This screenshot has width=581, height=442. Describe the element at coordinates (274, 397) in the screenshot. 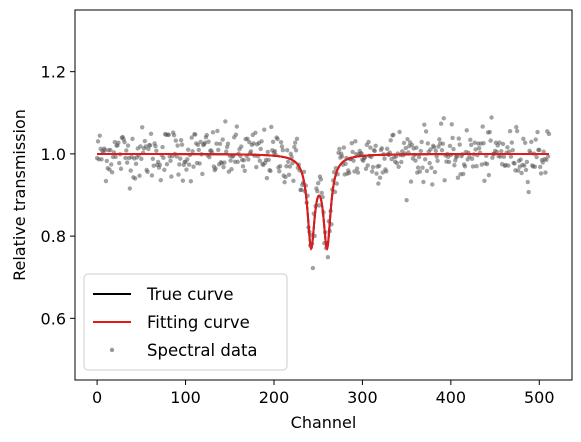

I see `x-tick-label: 200` at that location.